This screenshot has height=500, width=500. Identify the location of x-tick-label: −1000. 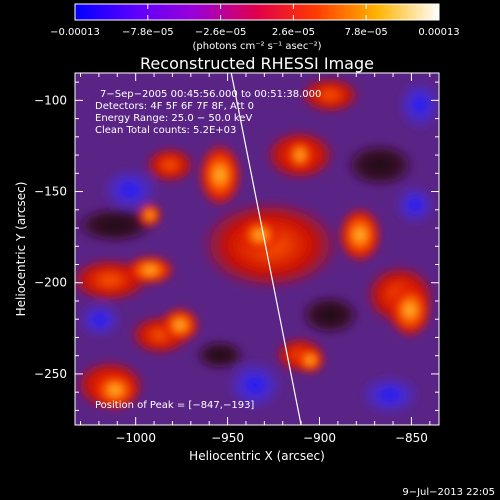
(135, 438).